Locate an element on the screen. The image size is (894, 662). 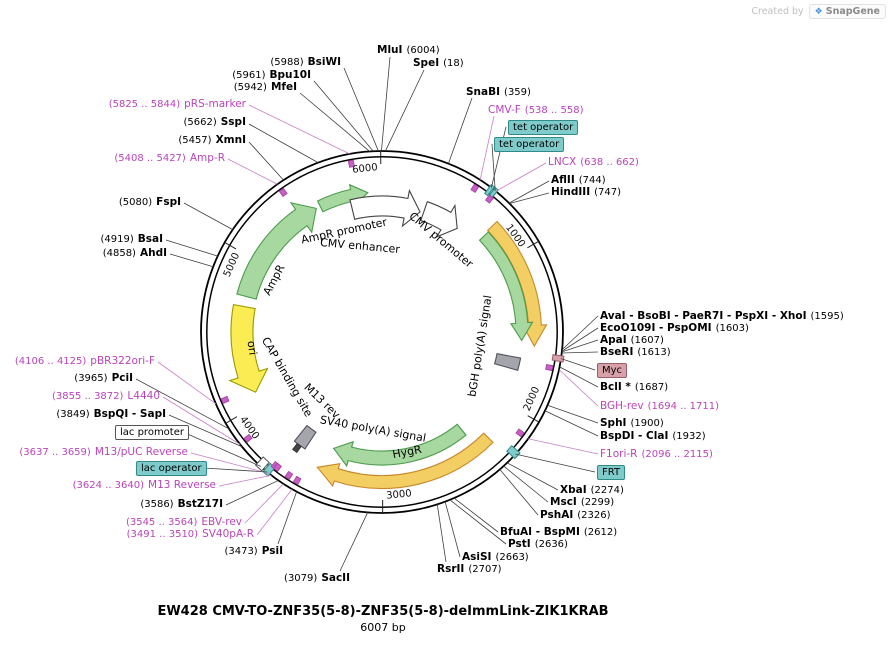
tag-frt: FRT is located at coordinates (611, 472).